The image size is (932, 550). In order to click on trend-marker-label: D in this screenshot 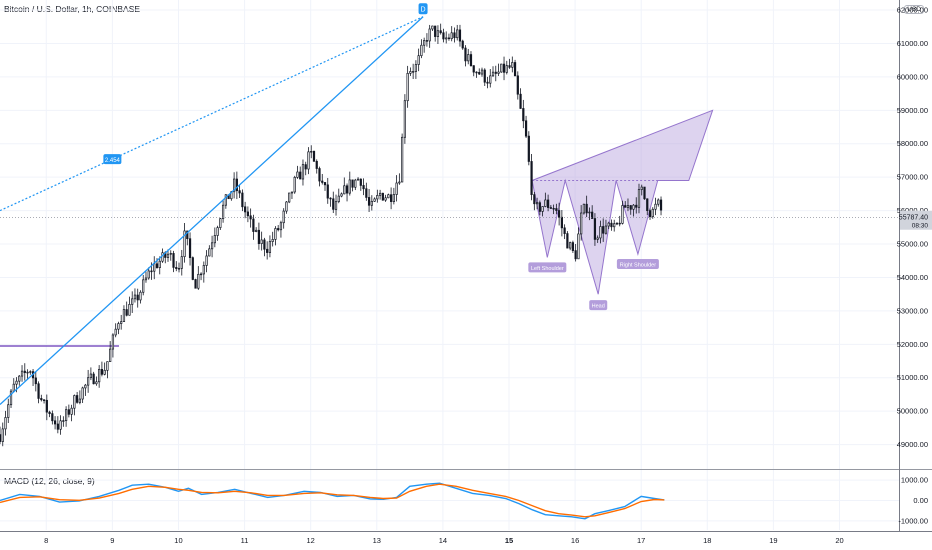, I will do `click(423, 10)`.